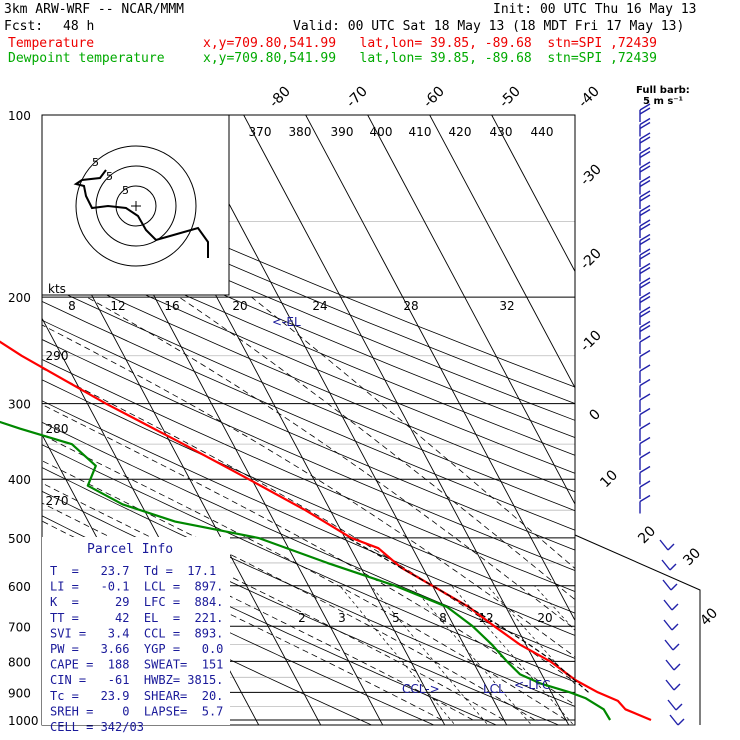 This screenshot has width=740, height=740. I want to click on parcel-info-row: LI = -0.1 LCL = 897., so click(136, 587).